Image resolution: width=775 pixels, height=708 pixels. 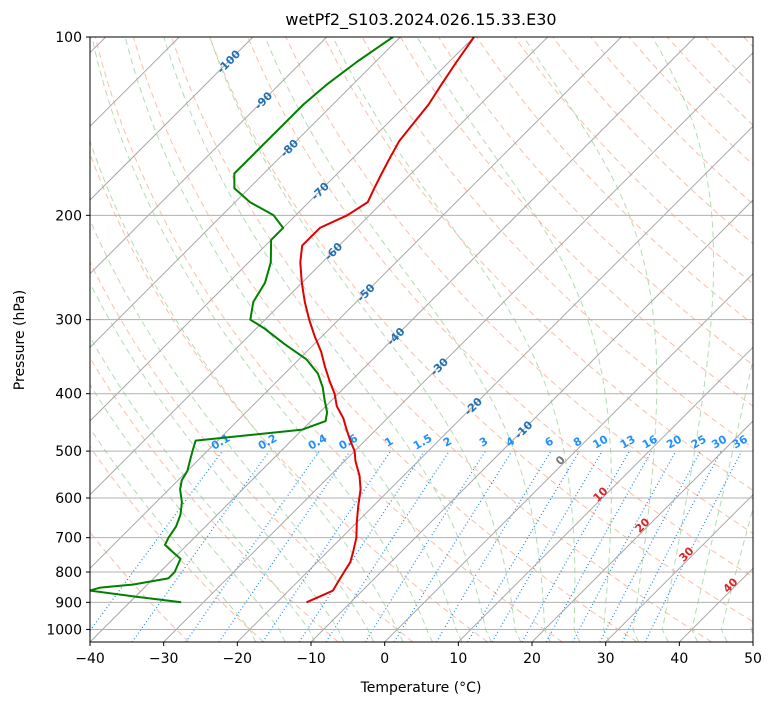 I want to click on y-axis-label: Pressure (hPa), so click(x=20, y=340).